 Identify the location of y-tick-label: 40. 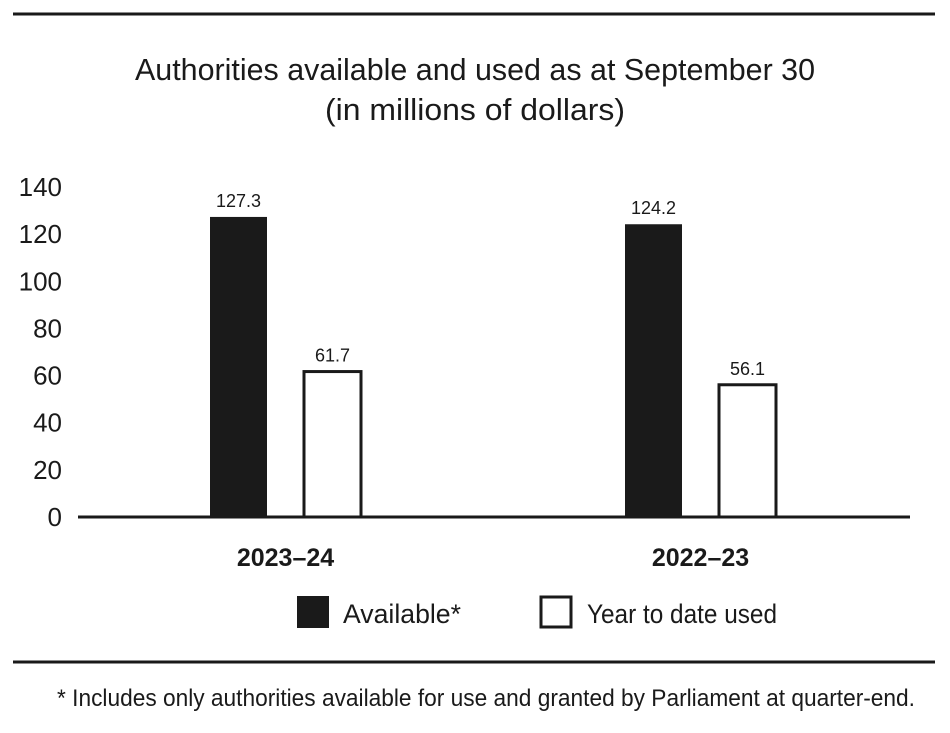
(47, 423).